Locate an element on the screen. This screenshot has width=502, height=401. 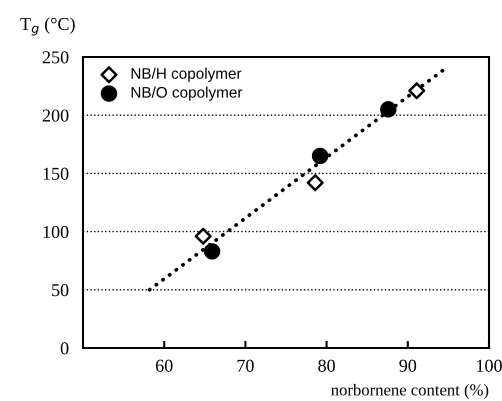
x-tick-label: 80 is located at coordinates (326, 366).